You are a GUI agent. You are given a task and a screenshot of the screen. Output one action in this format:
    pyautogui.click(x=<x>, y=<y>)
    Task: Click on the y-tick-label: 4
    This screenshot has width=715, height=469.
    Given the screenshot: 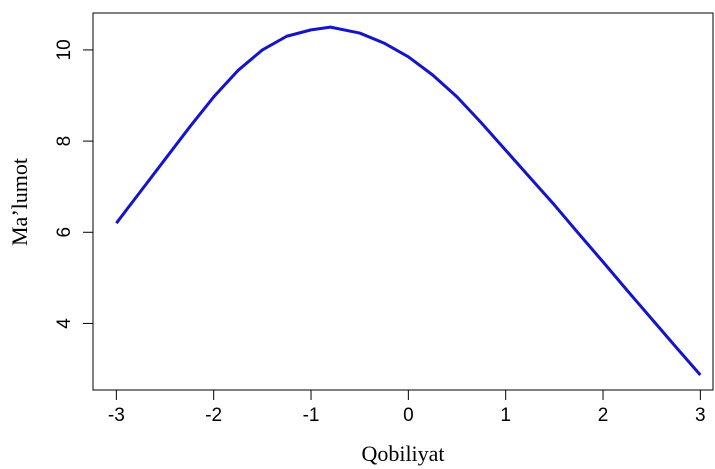 What is the action you would take?
    pyautogui.click(x=64, y=323)
    